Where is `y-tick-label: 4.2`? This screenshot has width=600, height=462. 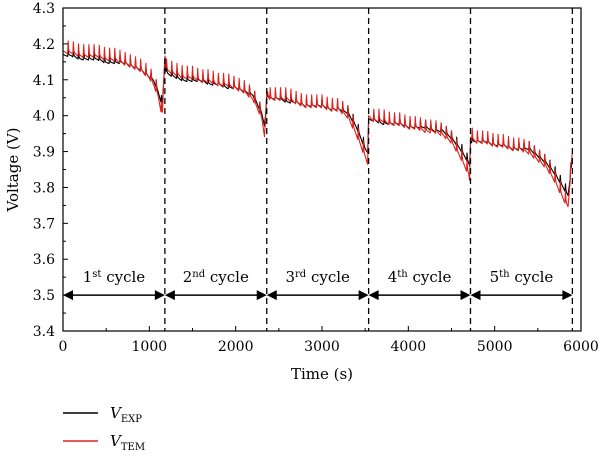
y-tick-label: 4.2 is located at coordinates (44, 45).